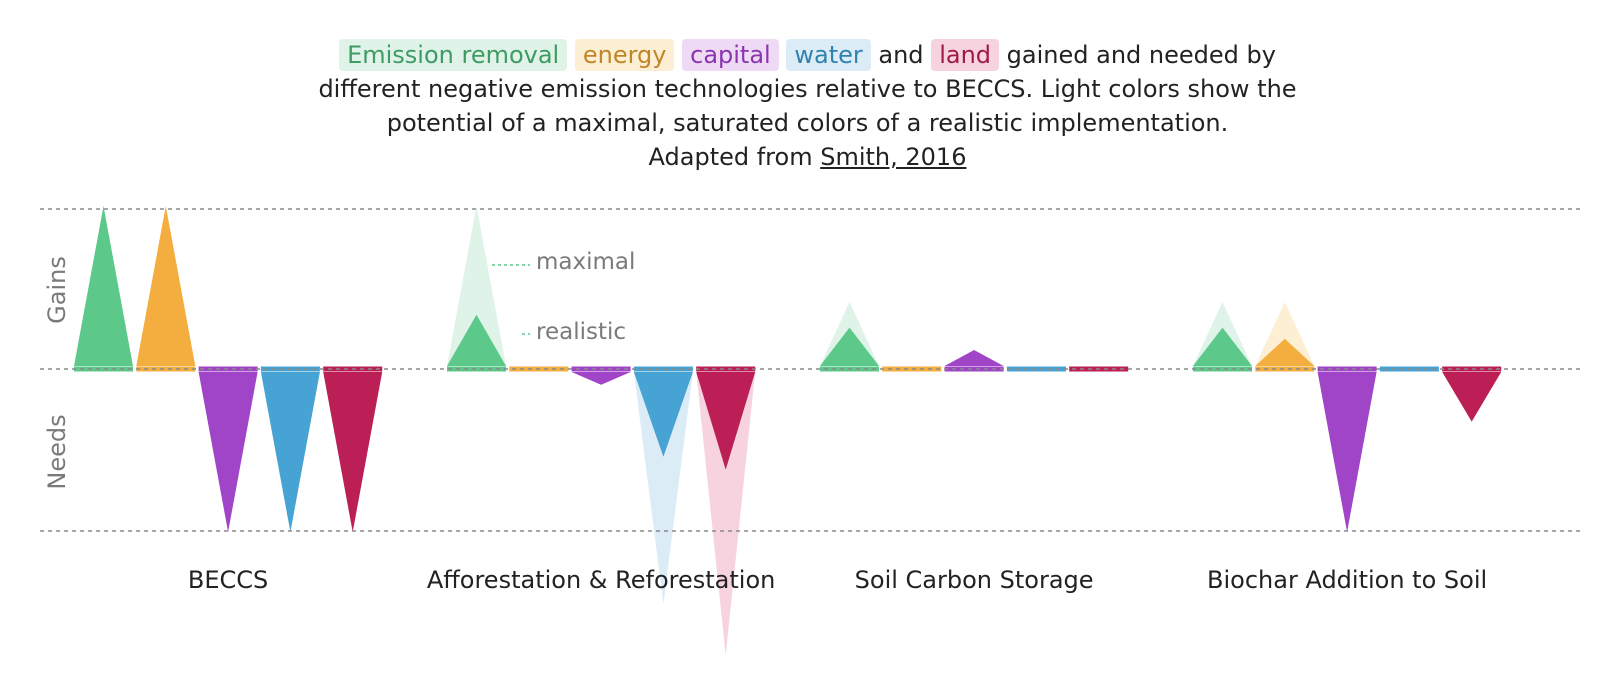 Image resolution: width=1615 pixels, height=673 pixels. I want to click on y-axis-label-needs: Needs, so click(57, 451).